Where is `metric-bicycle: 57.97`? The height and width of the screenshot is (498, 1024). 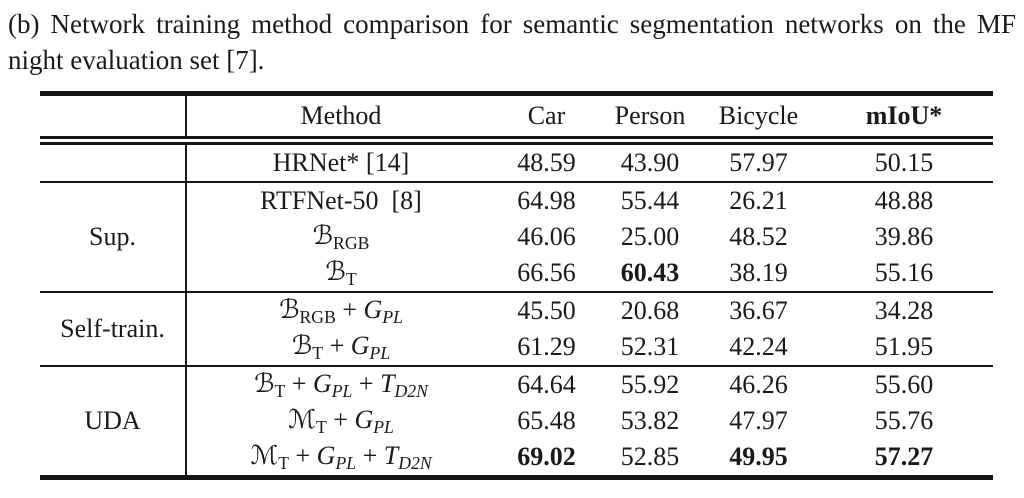
metric-bicycle: 57.97 is located at coordinates (758, 162).